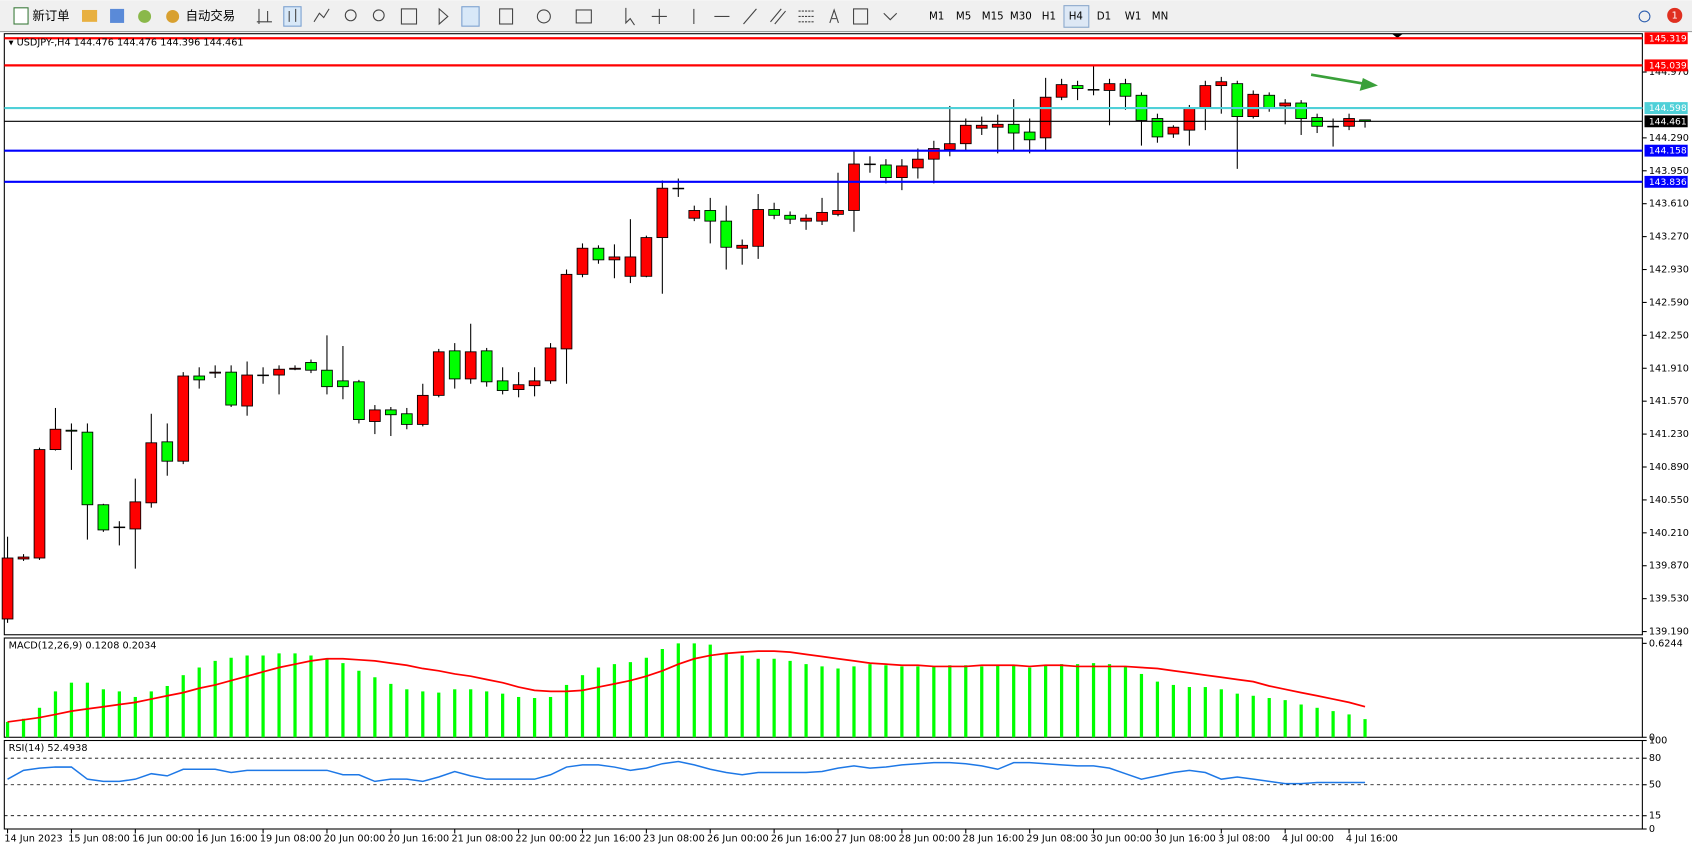 The height and width of the screenshot is (853, 1692). What do you see at coordinates (1669, 171) in the screenshot?
I see `y-tick-label: 143.950` at bounding box center [1669, 171].